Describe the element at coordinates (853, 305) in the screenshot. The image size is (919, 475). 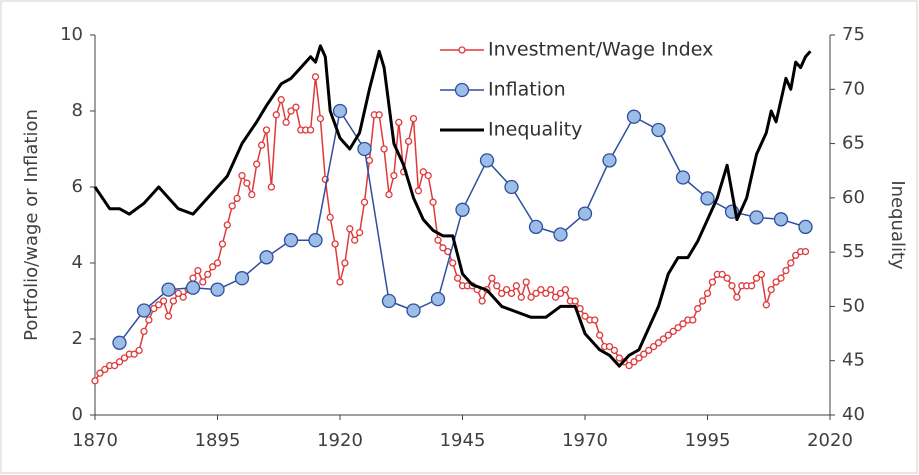
I see `y2-tick-label: 50` at that location.